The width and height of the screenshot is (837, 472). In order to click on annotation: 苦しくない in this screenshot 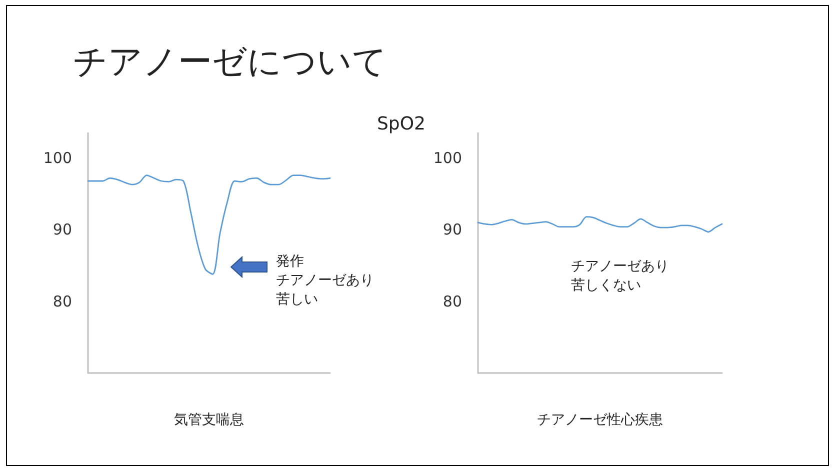, I will do `click(606, 286)`.